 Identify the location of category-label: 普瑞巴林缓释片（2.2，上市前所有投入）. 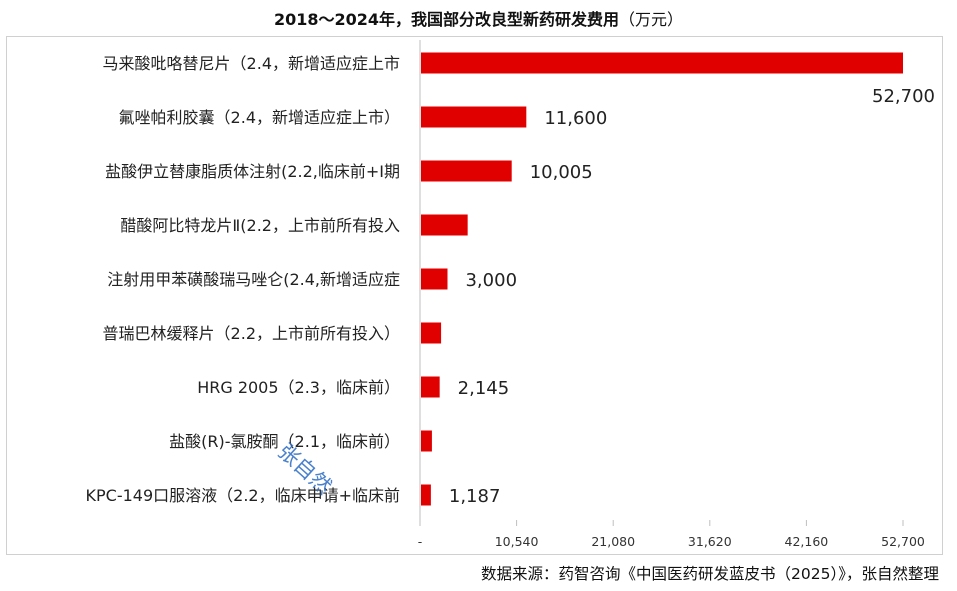
(251, 333).